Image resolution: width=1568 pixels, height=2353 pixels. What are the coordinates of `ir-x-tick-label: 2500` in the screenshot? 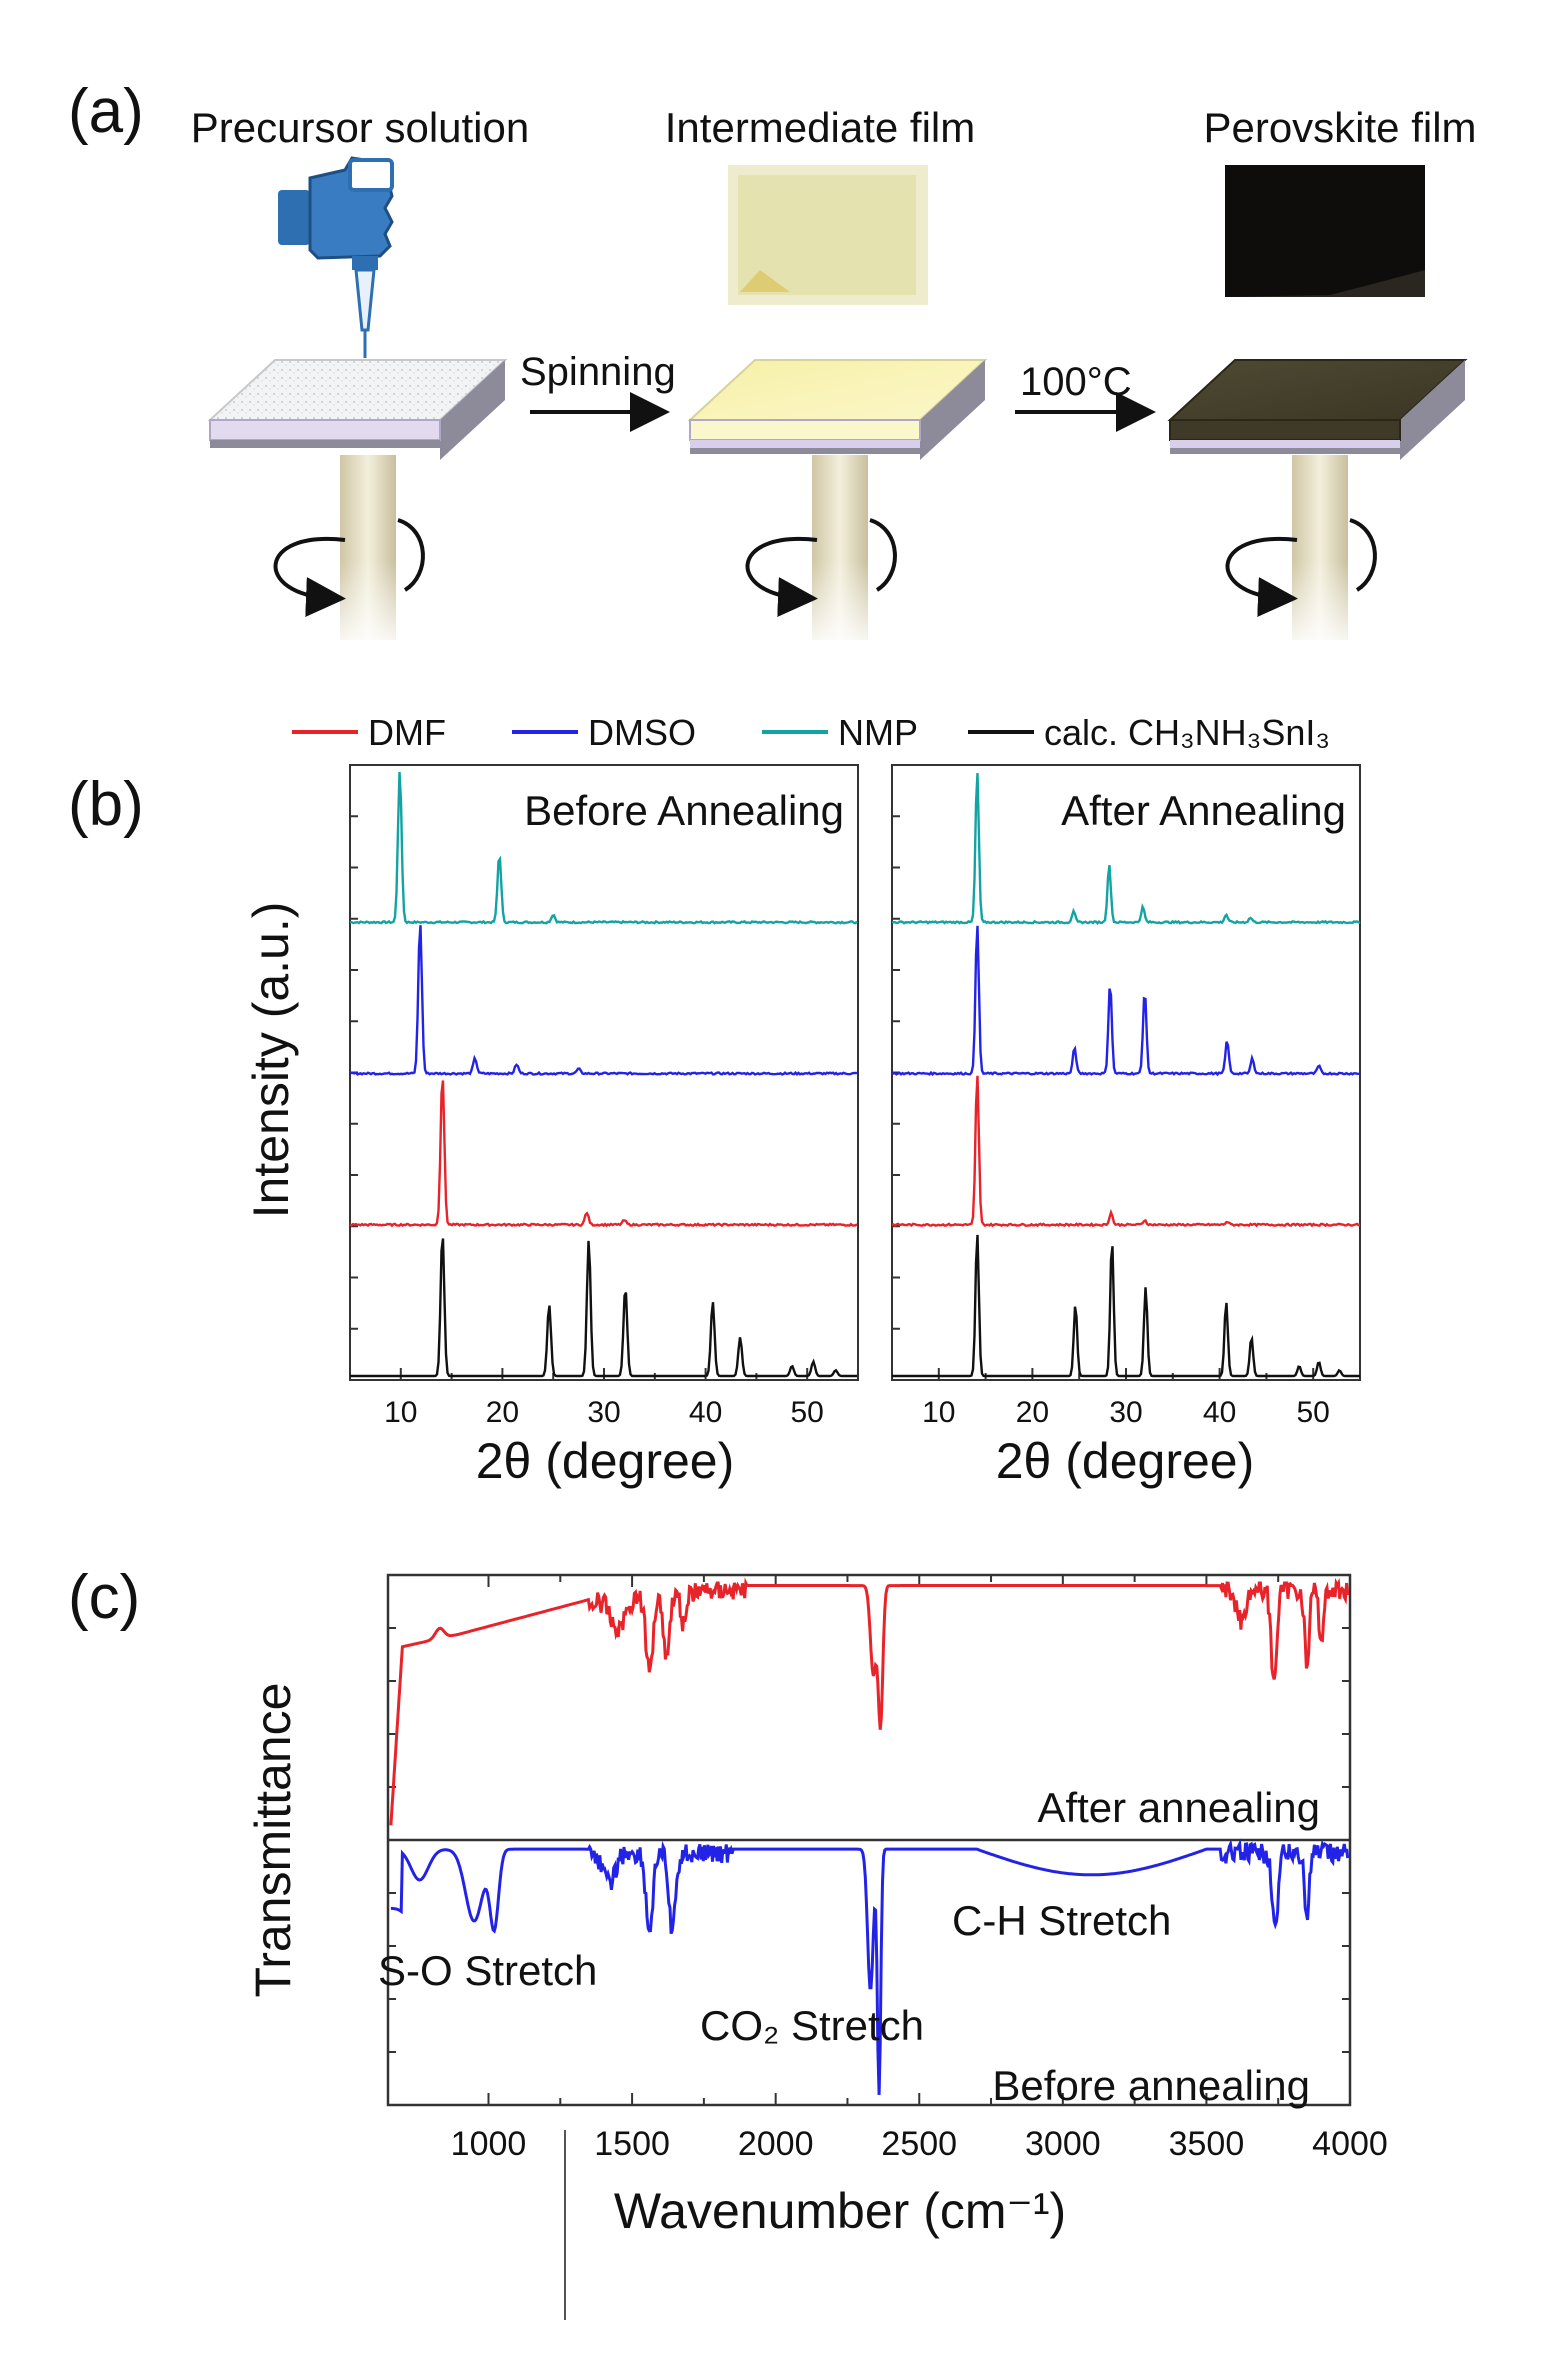 It's located at (919, 2144).